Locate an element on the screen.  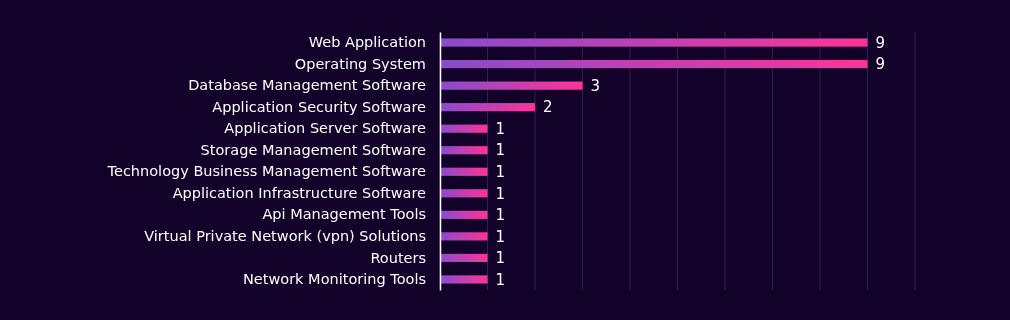
y-tick-label: Technology Business Management Software is located at coordinates (266, 171).